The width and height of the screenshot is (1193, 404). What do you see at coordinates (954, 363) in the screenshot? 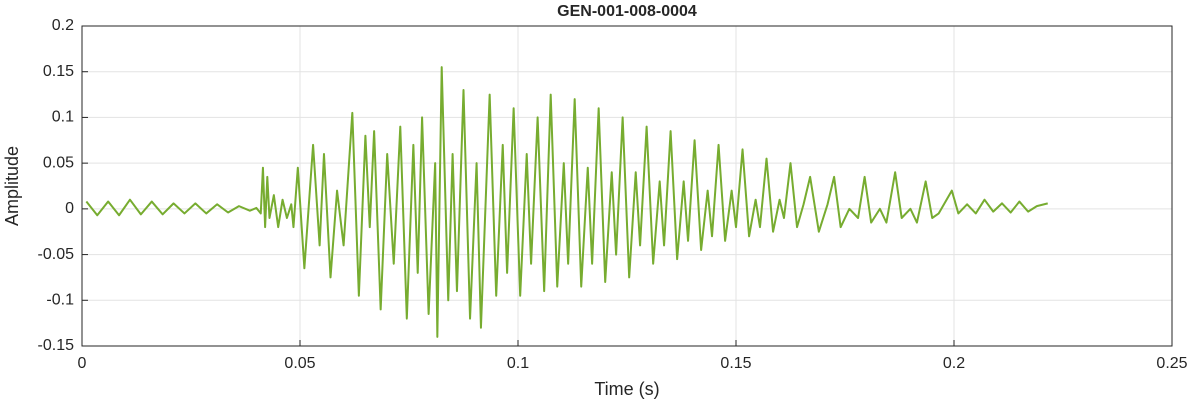
I see `x-tick-label: 0.2` at bounding box center [954, 363].